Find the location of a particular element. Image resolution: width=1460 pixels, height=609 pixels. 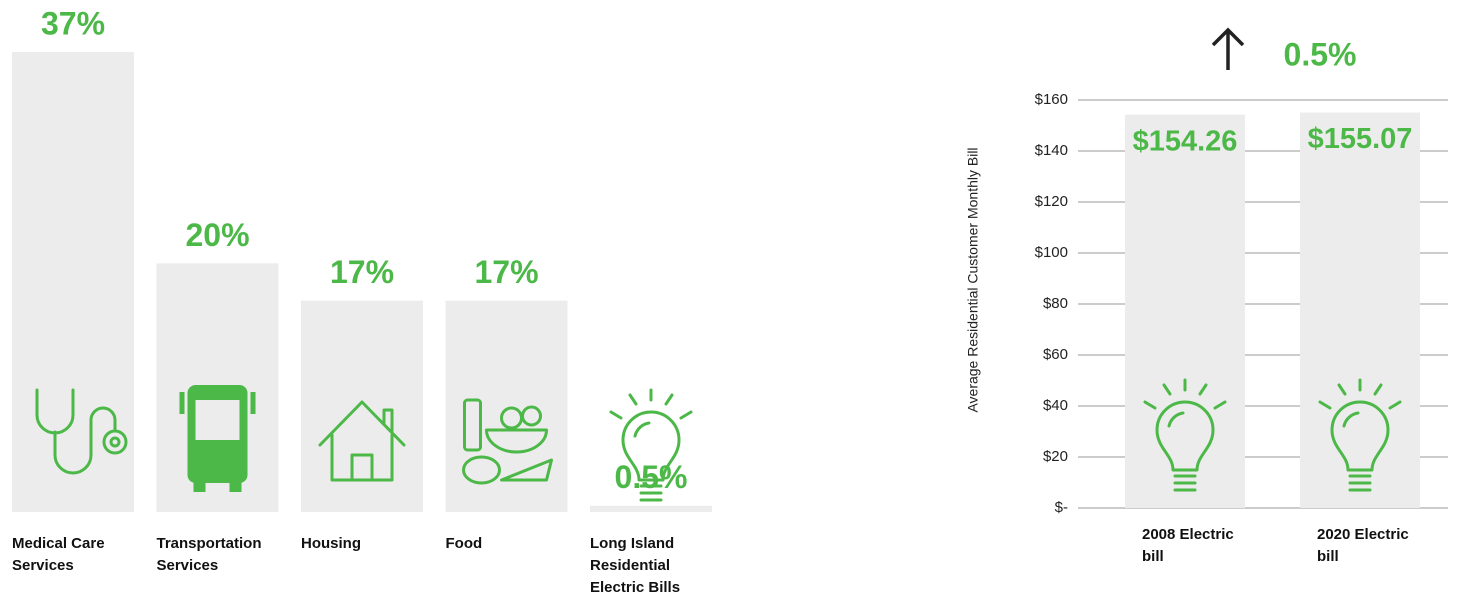

y-tick-label: $- is located at coordinates (1061, 507).